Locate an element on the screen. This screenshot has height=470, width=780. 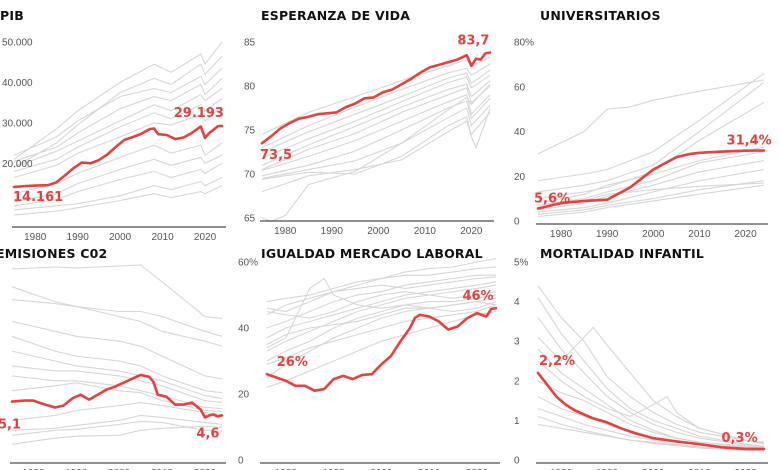
chart-emisiones: 1980 1990 2000 2010 2020 5,1 4,6 is located at coordinates (113, 367).